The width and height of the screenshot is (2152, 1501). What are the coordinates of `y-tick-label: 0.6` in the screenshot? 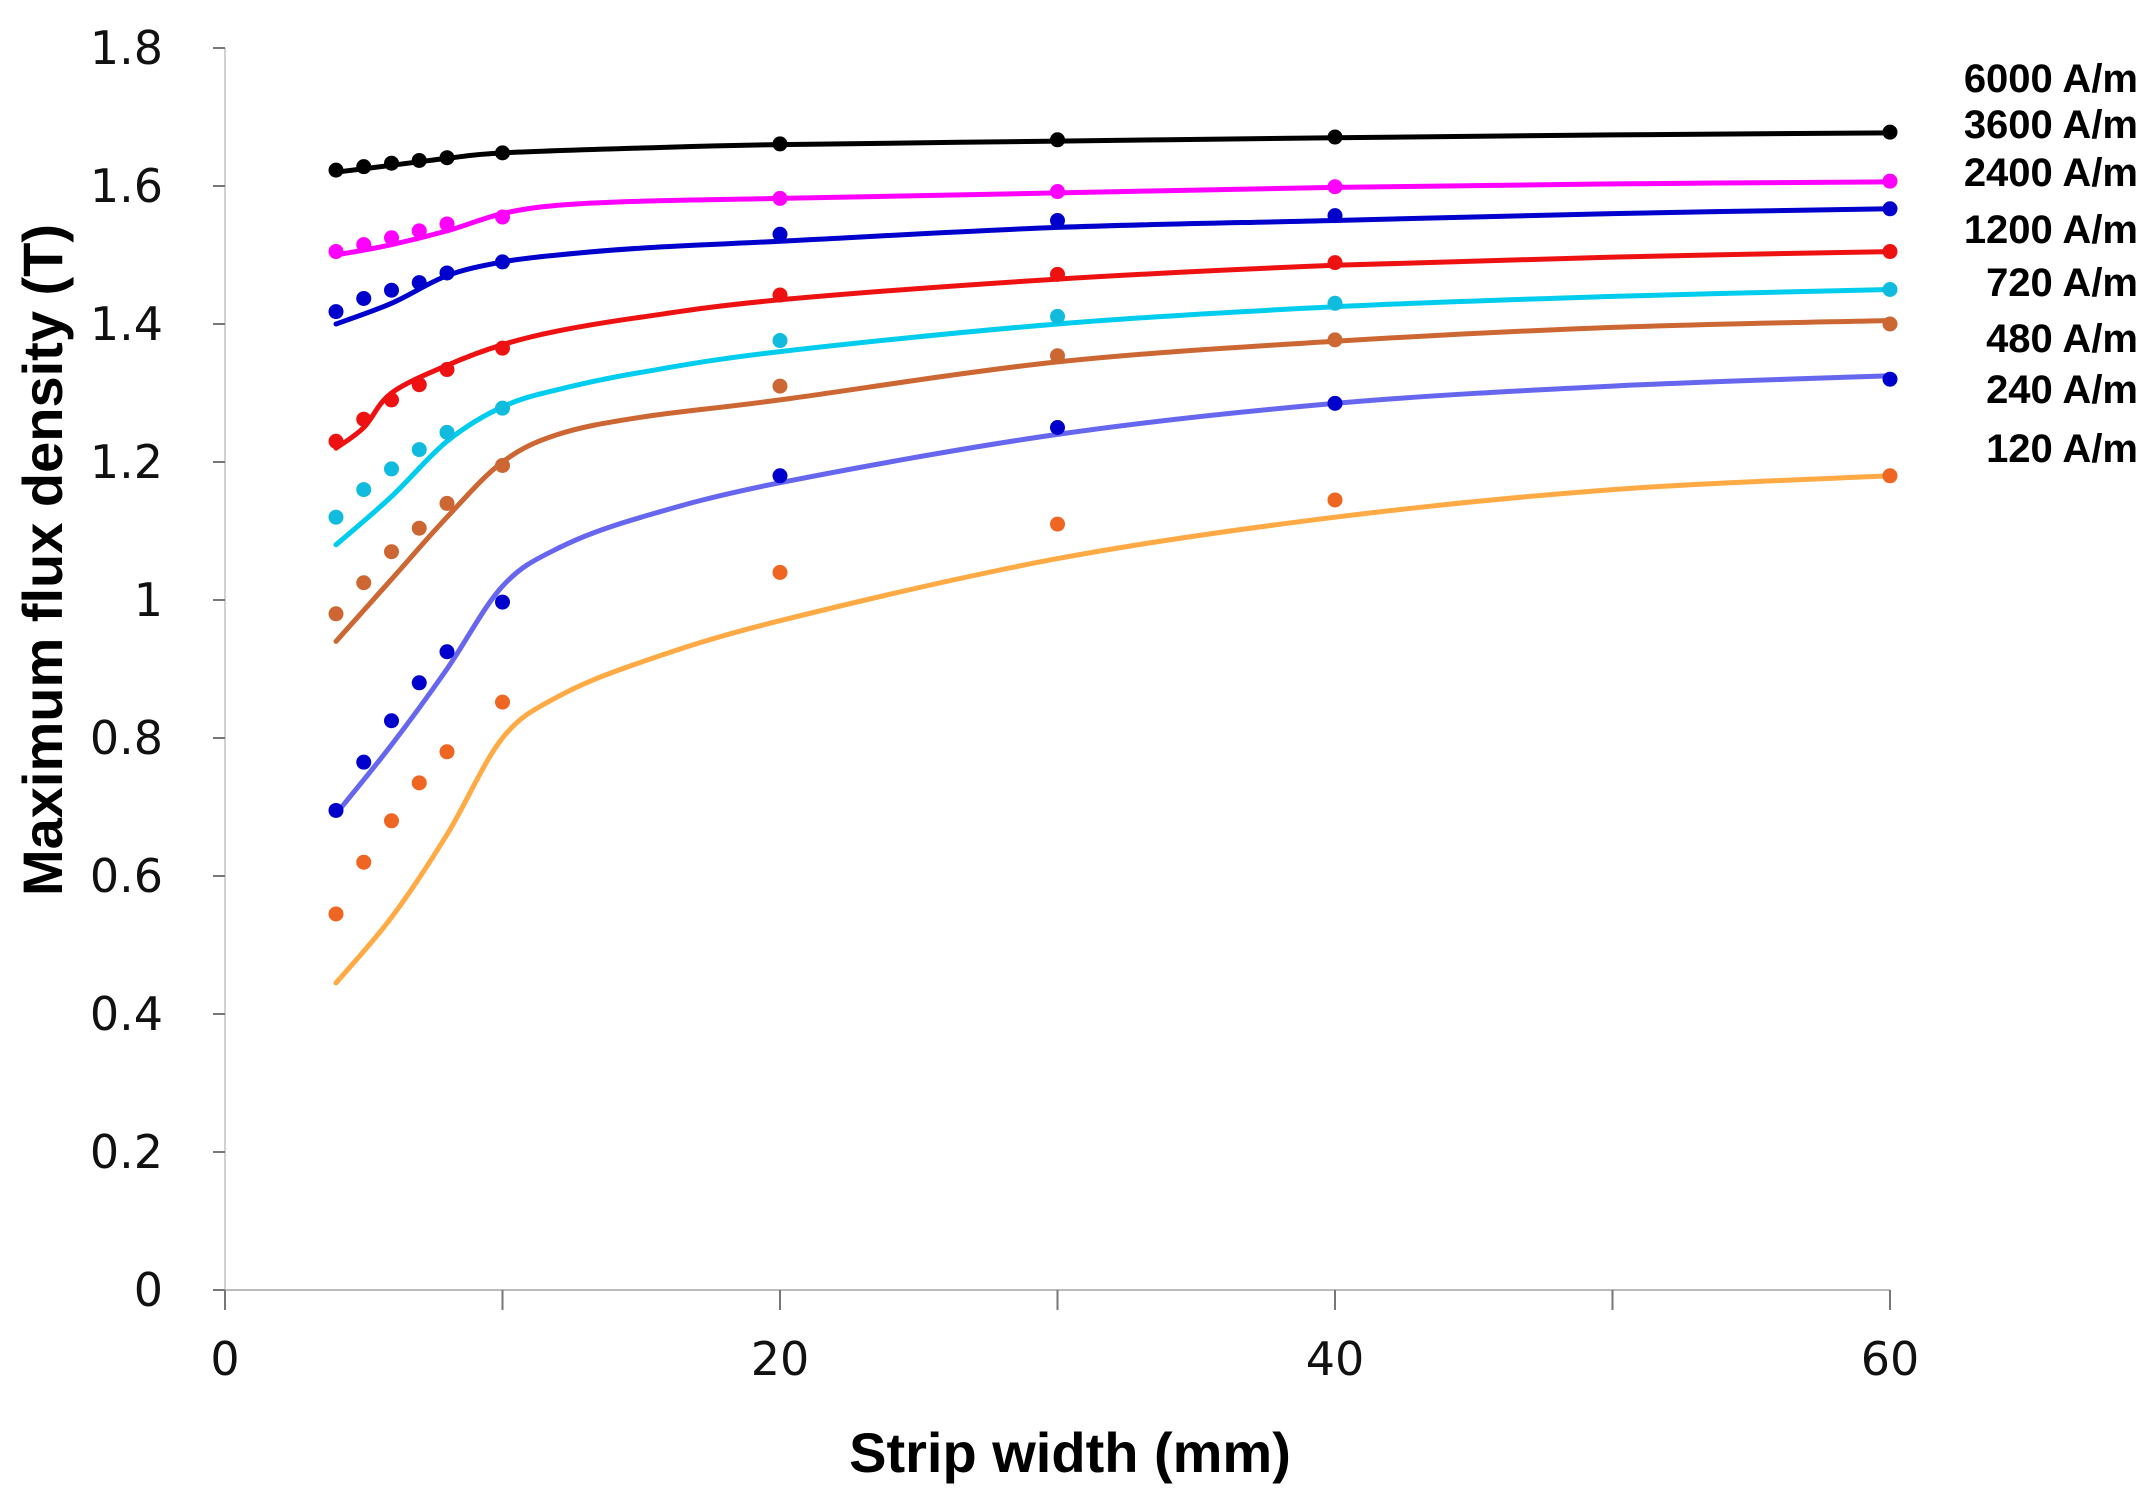 It's located at (126, 876).